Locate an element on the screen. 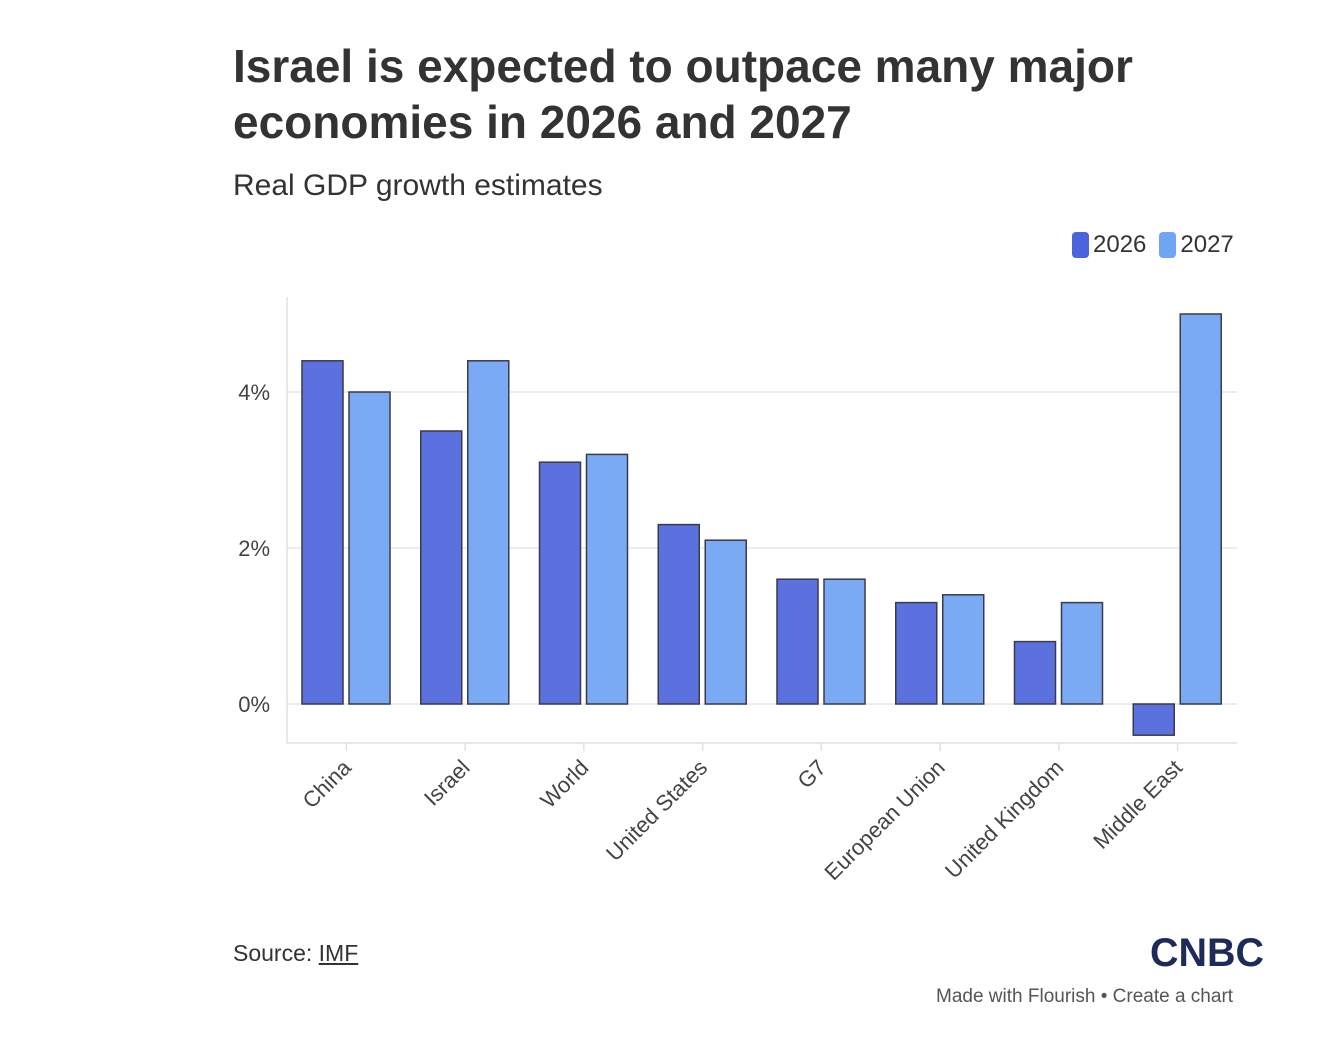 The image size is (1325, 1062). bar-2027-european-union is located at coordinates (963, 649).